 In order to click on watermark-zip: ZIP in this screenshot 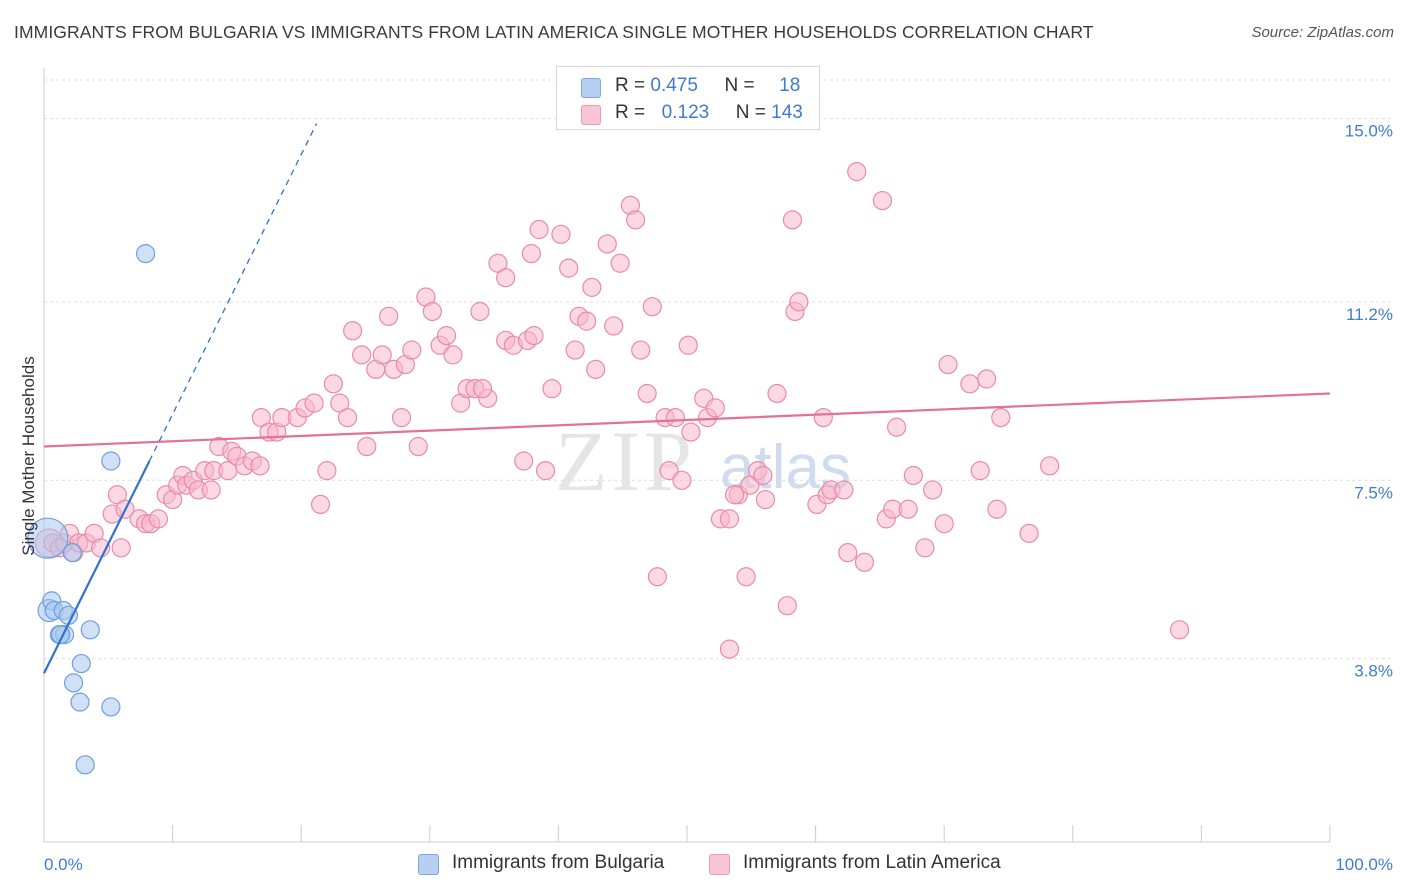, I will do `click(625, 461)`.